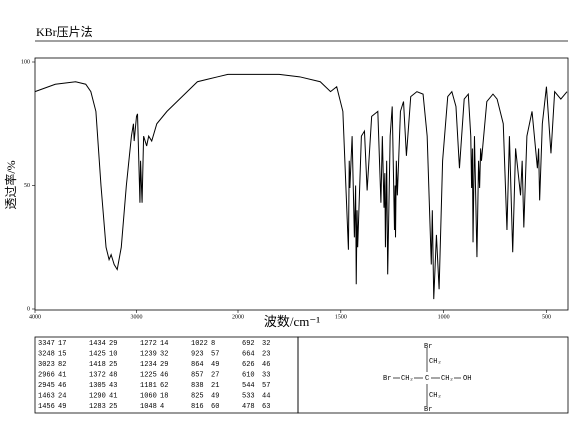  Describe the element at coordinates (10, 184) in the screenshot. I see `y-axis-label: 透过率/%` at that location.